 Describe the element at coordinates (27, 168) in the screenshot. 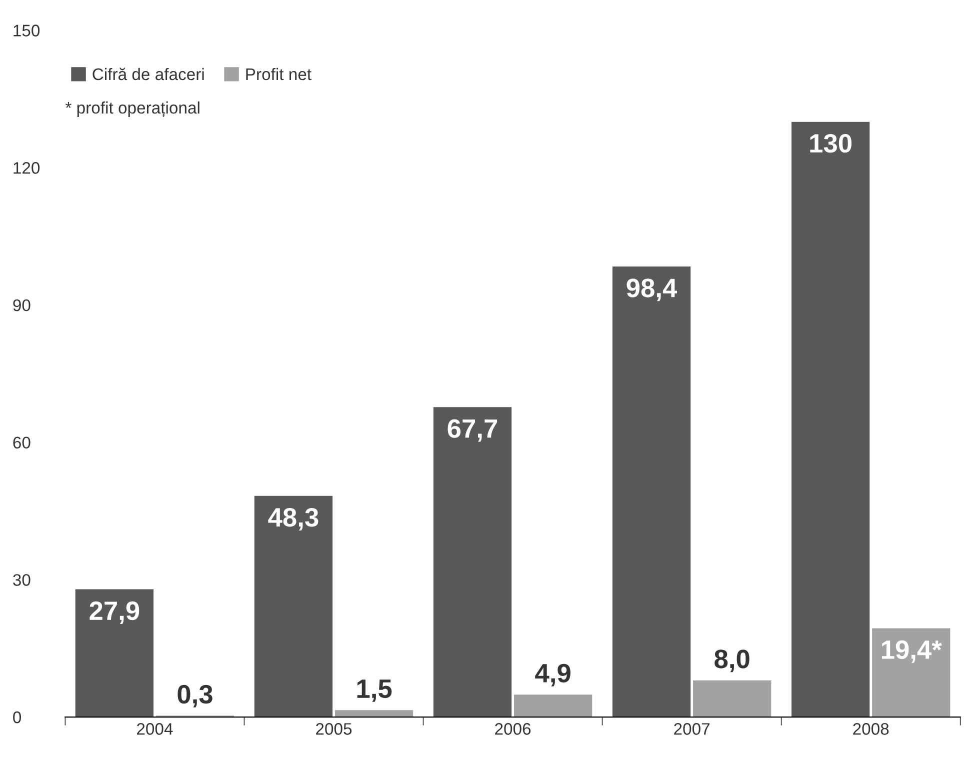

I see `y-tick-label: 120` at that location.